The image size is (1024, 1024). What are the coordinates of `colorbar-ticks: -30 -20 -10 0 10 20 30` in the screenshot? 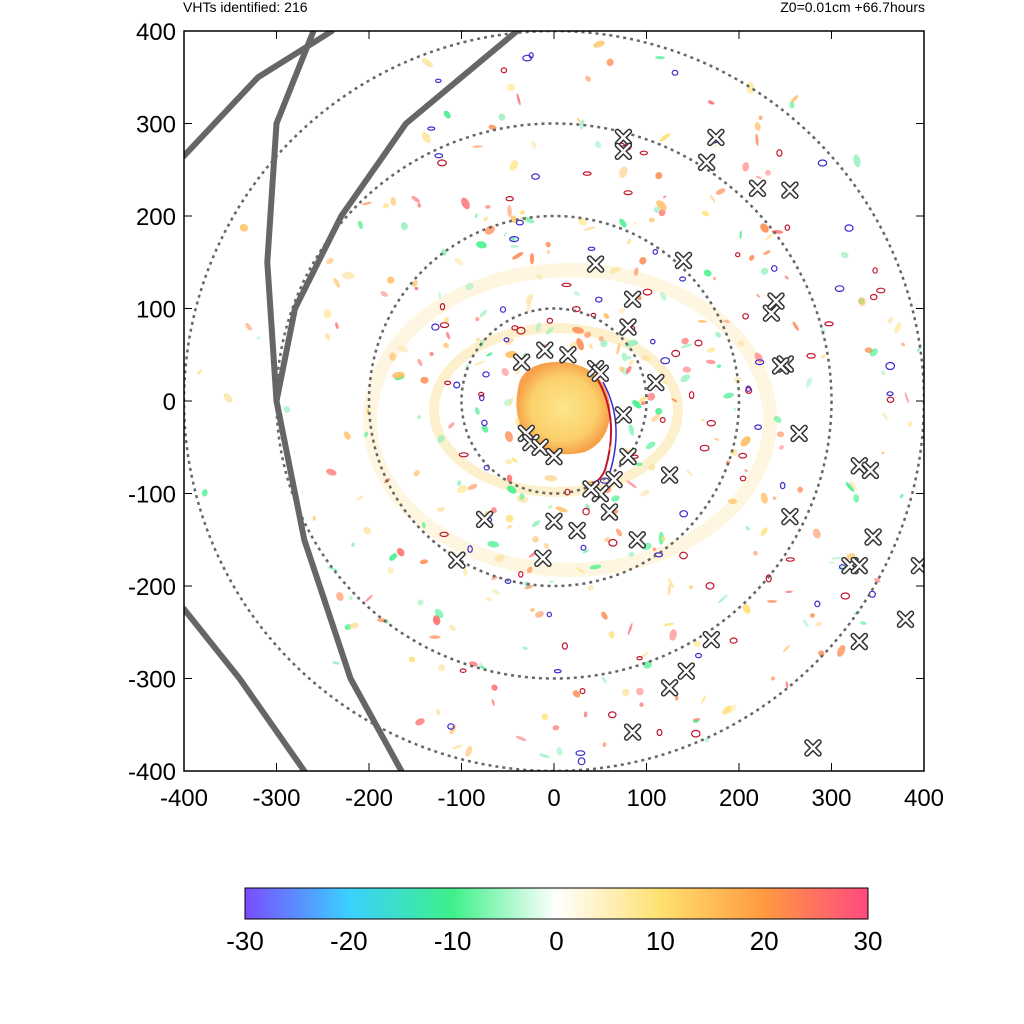 It's located at (554, 941).